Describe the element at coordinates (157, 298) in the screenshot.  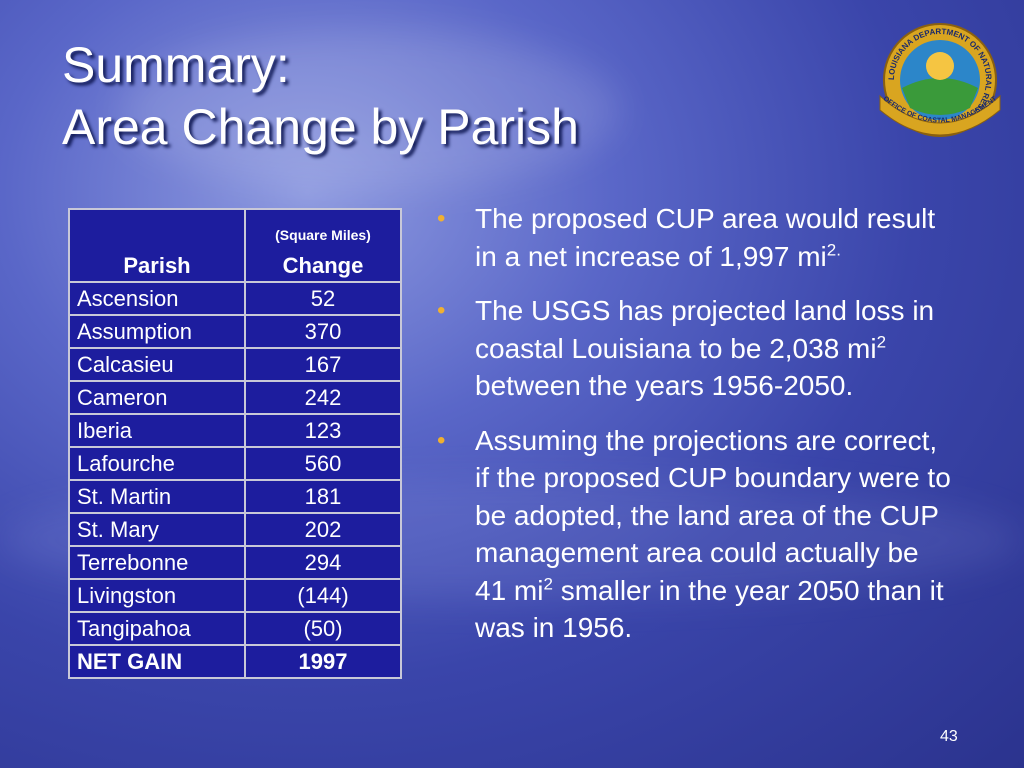
I see `parish-cell: Ascension` at that location.